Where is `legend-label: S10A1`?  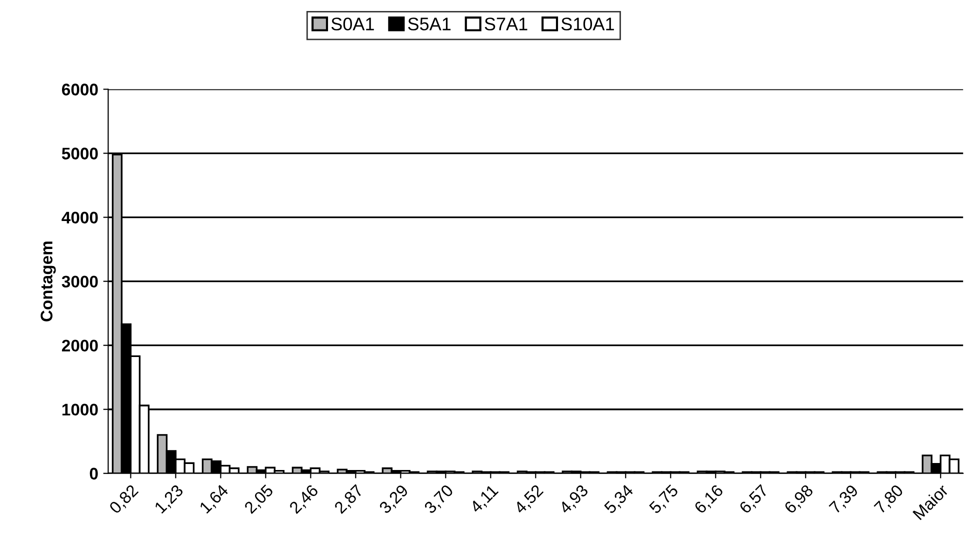
legend-label: S10A1 is located at coordinates (587, 24).